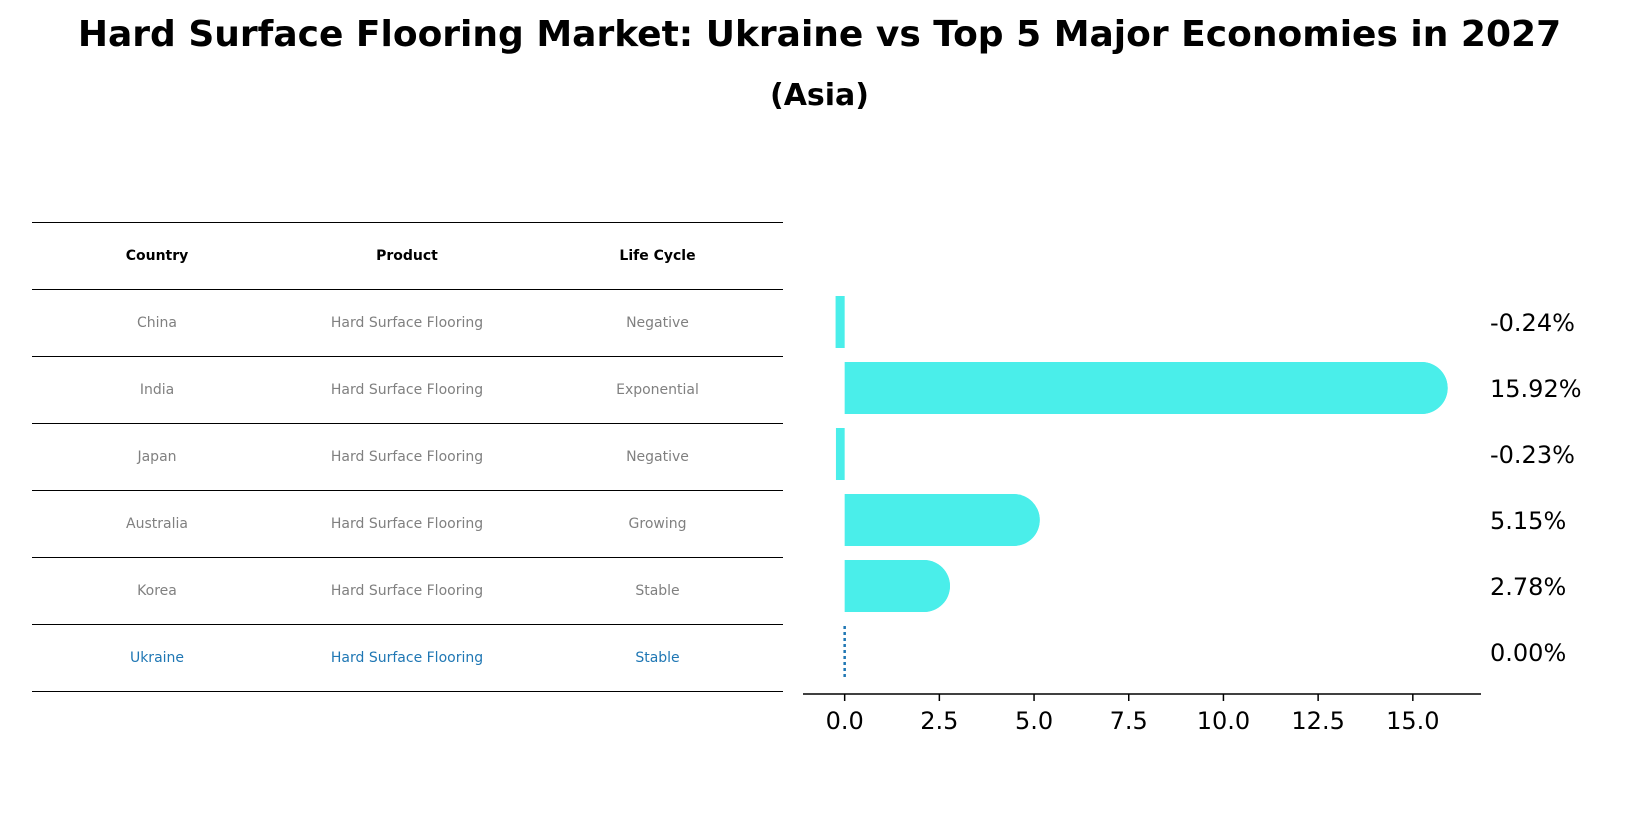 This screenshot has height=823, width=1639. What do you see at coordinates (1412, 721) in the screenshot?
I see `x-tick-label: 15.0` at bounding box center [1412, 721].